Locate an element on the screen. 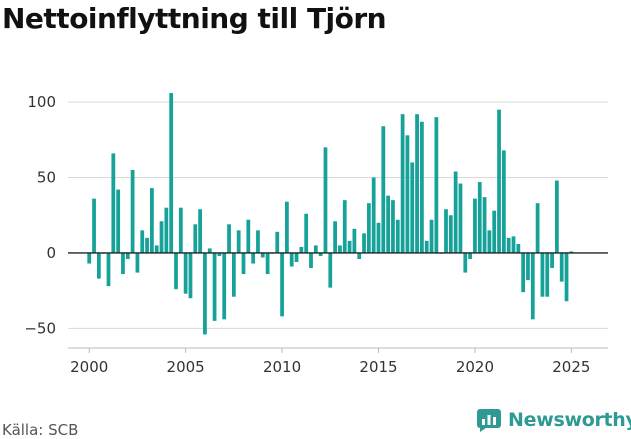 The height and width of the screenshot is (439, 631). brand-logo: Newsworthy is located at coordinates (553, 420).